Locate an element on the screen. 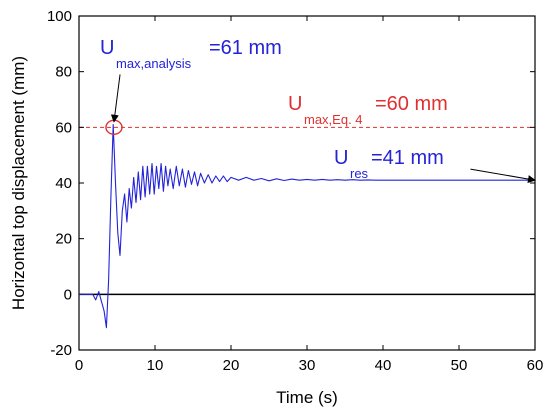 This screenshot has width=550, height=412. x-tick-label: 30 is located at coordinates (307, 365).